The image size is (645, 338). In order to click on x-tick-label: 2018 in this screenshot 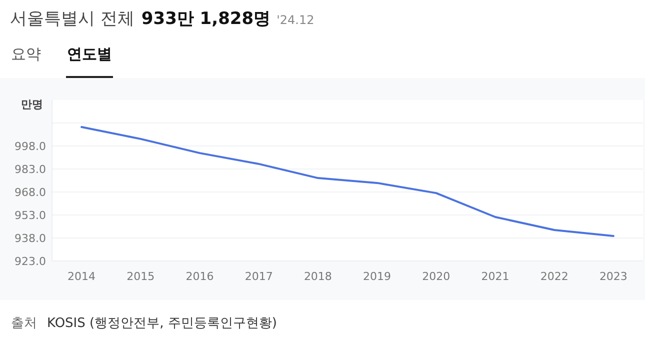, I will do `click(318, 276)`.